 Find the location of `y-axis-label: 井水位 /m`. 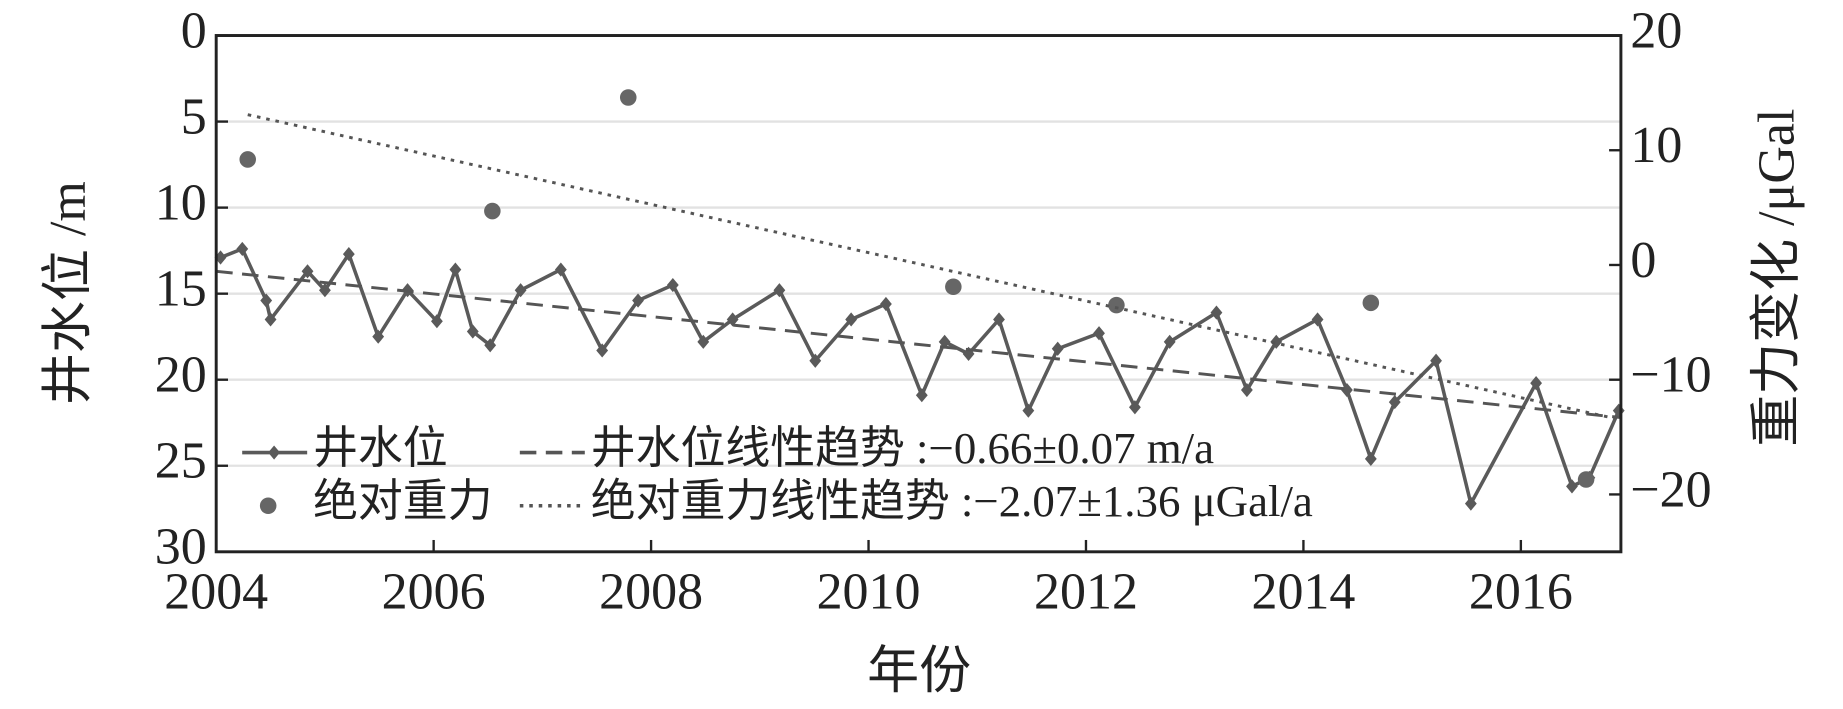

y-axis-label: 井水位 /m is located at coordinates (68, 293).